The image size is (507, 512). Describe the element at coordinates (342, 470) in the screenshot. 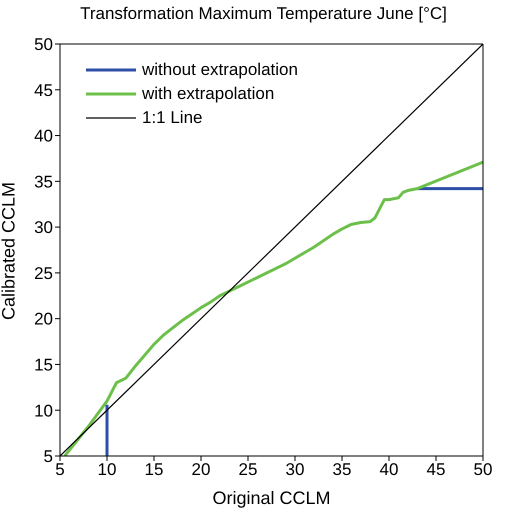

I see `x-tick-label: 35` at that location.